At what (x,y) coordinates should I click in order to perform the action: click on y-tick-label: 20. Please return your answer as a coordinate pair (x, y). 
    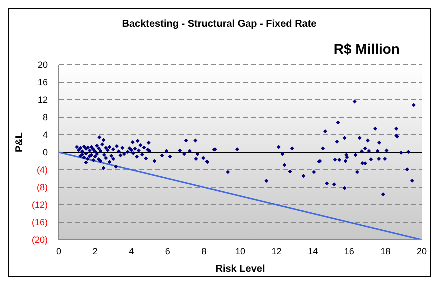
    Looking at the image, I should click on (43, 65).